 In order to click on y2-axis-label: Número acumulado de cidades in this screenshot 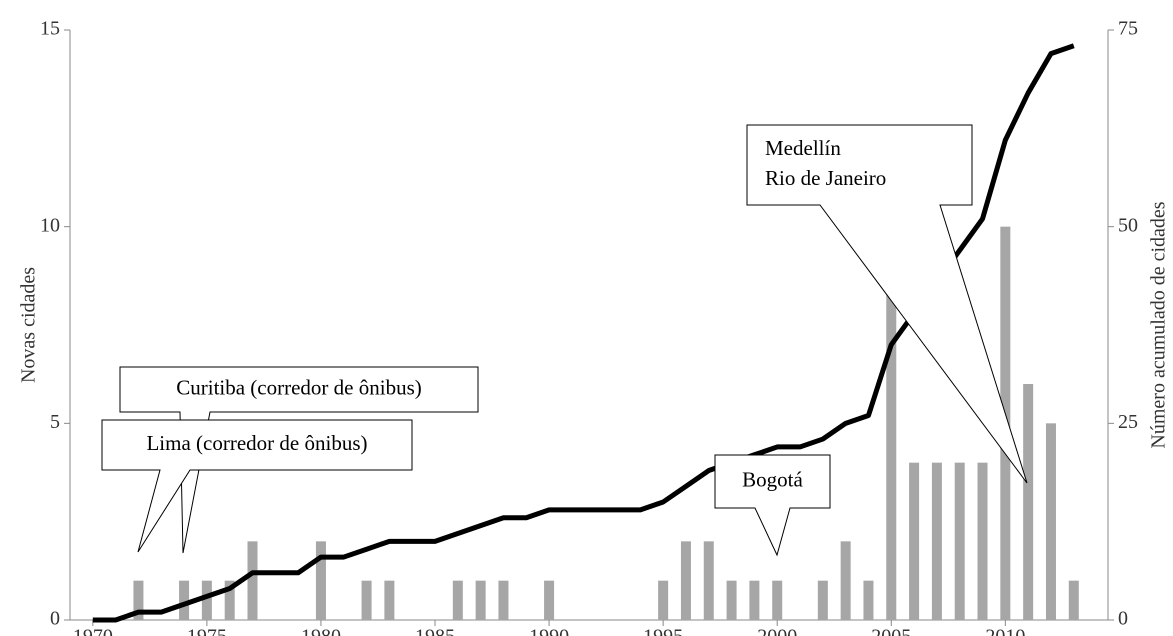, I will do `click(1159, 324)`.